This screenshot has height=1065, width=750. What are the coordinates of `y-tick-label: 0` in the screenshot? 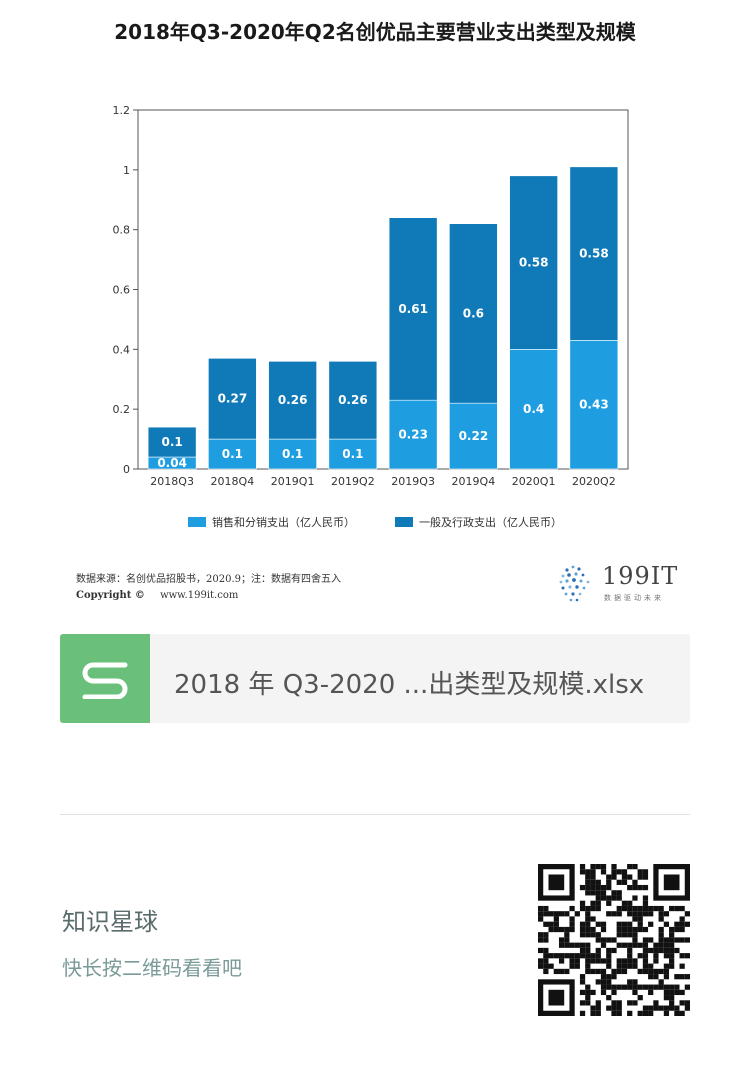 It's located at (126, 469).